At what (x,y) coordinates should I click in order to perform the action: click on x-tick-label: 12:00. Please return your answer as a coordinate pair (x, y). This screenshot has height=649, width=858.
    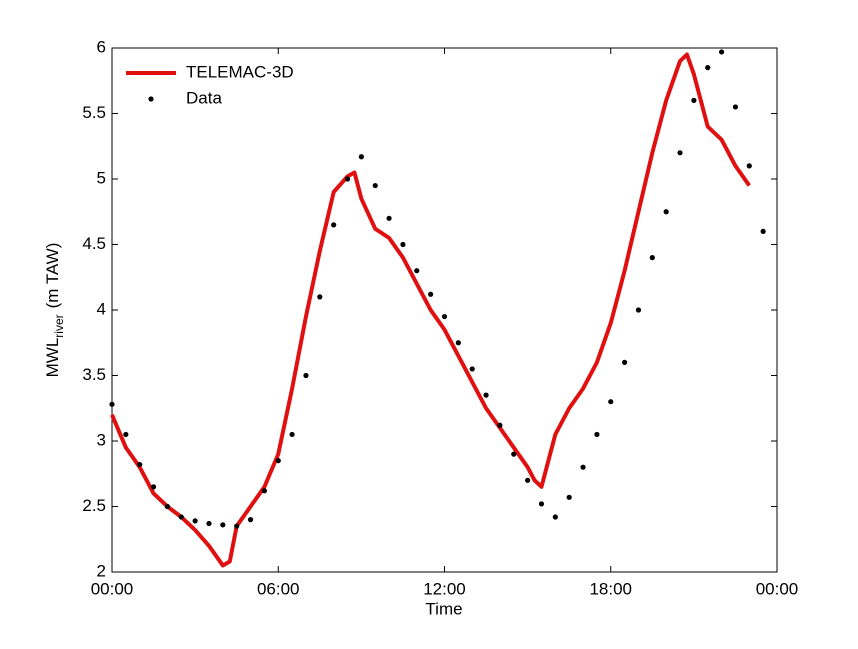
    Looking at the image, I should click on (444, 588).